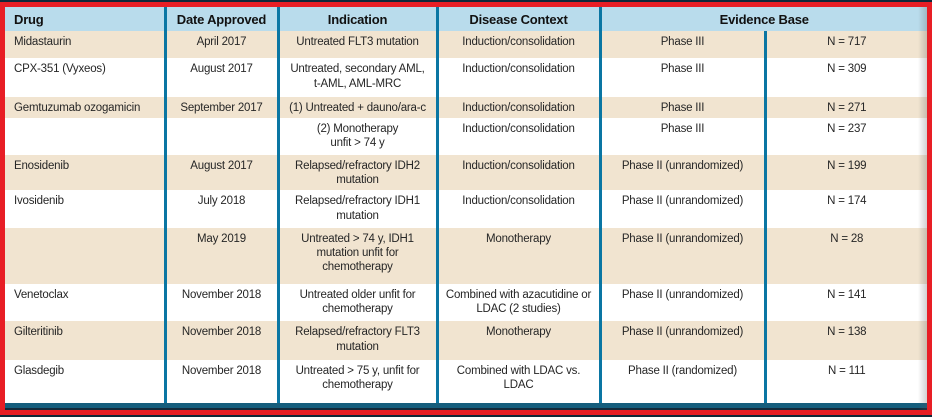 This screenshot has height=417, width=932. Describe the element at coordinates (85, 19) in the screenshot. I see `header-cell-drug: Drug` at that location.